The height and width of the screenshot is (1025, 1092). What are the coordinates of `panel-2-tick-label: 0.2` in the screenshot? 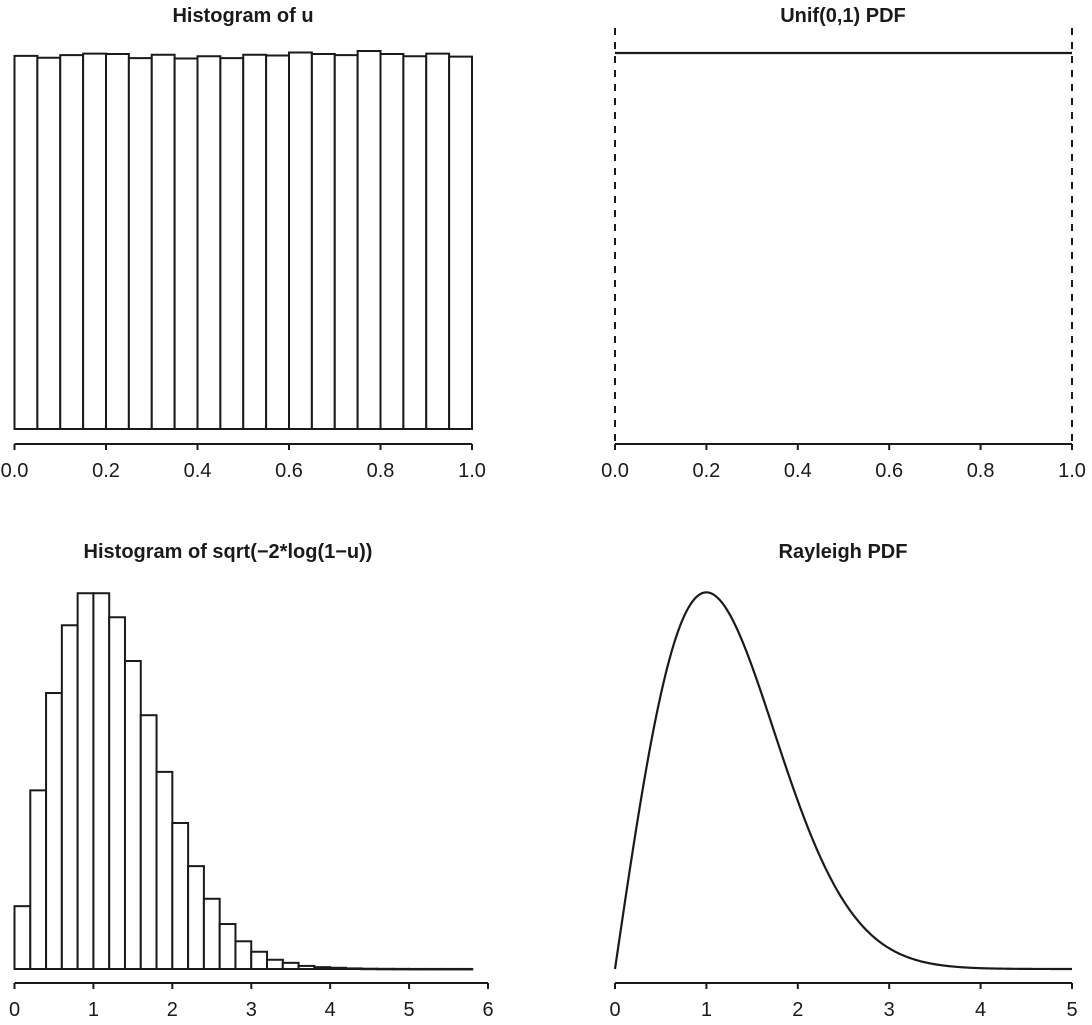 It's located at (706, 471).